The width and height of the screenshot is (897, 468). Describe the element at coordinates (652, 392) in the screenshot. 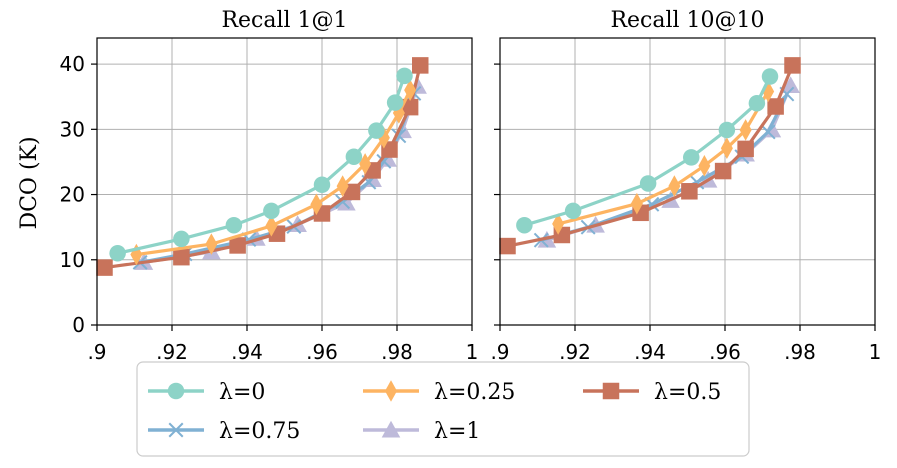

I see `legend-entry: λ=0.5` at that location.